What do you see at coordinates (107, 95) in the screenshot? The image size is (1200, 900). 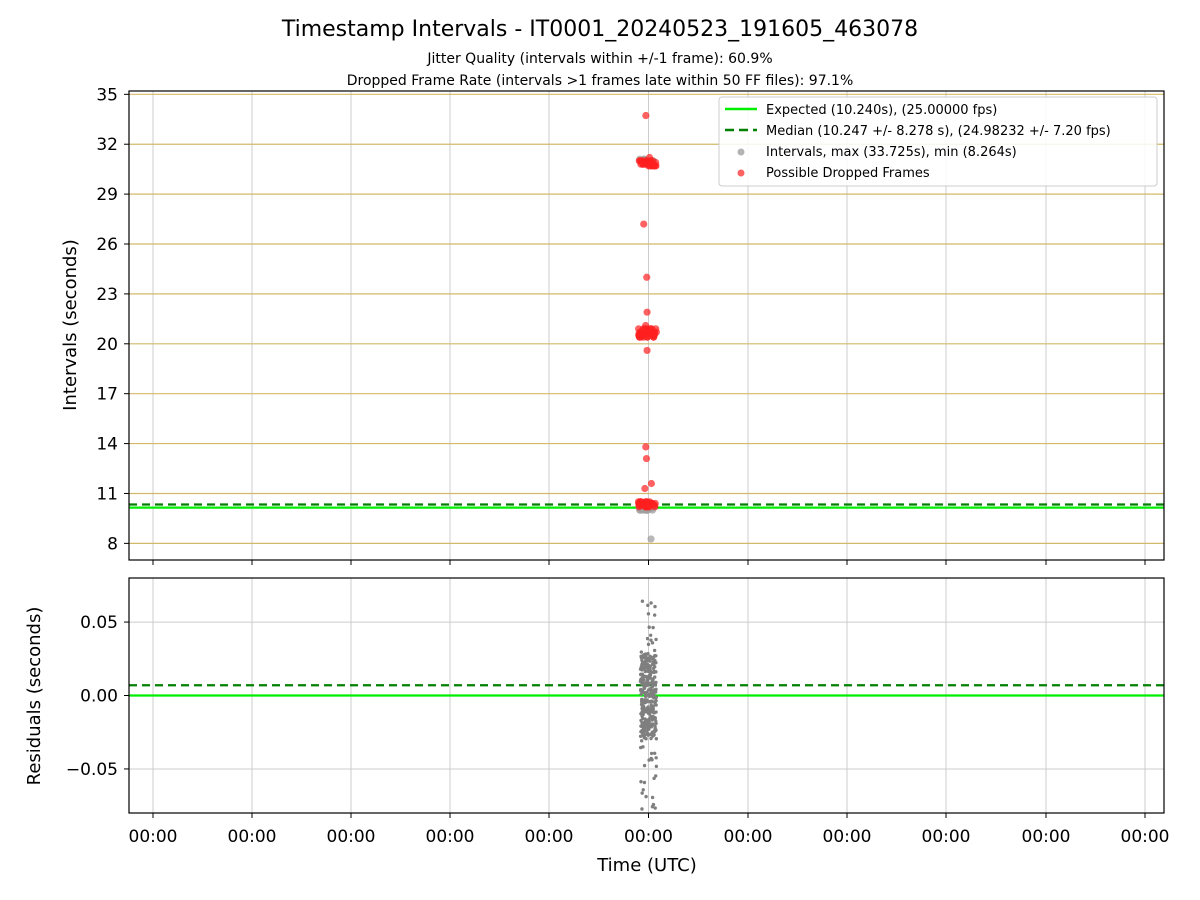 I see `intervals-ytick-label: 35` at bounding box center [107, 95].